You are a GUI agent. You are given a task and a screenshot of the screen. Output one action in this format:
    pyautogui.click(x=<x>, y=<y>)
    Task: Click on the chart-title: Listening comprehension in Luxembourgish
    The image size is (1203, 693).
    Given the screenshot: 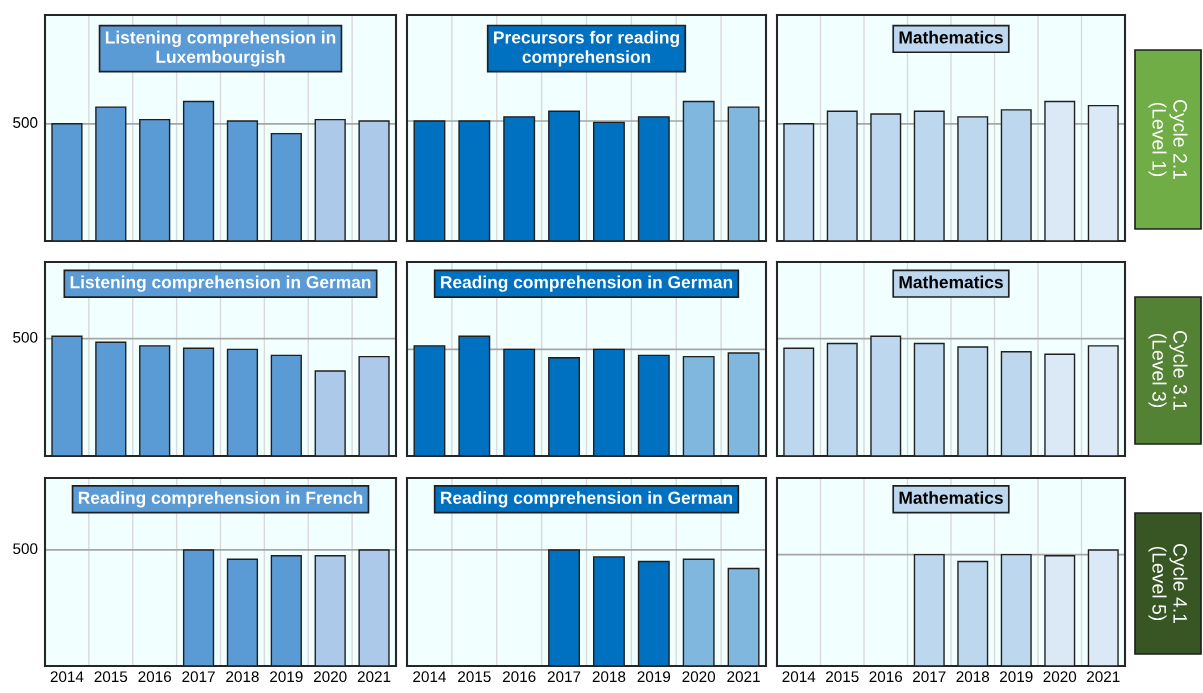 What is the action you would take?
    pyautogui.click(x=220, y=48)
    